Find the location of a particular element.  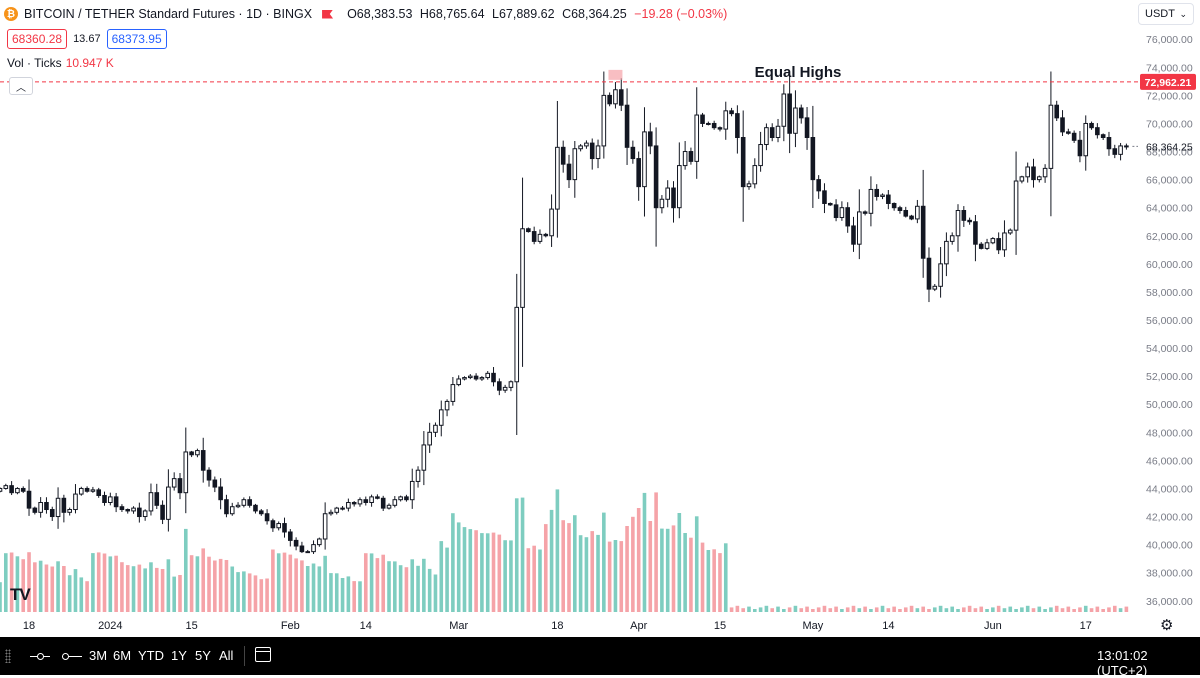

measure-tool-icon is located at coordinates (72, 656).